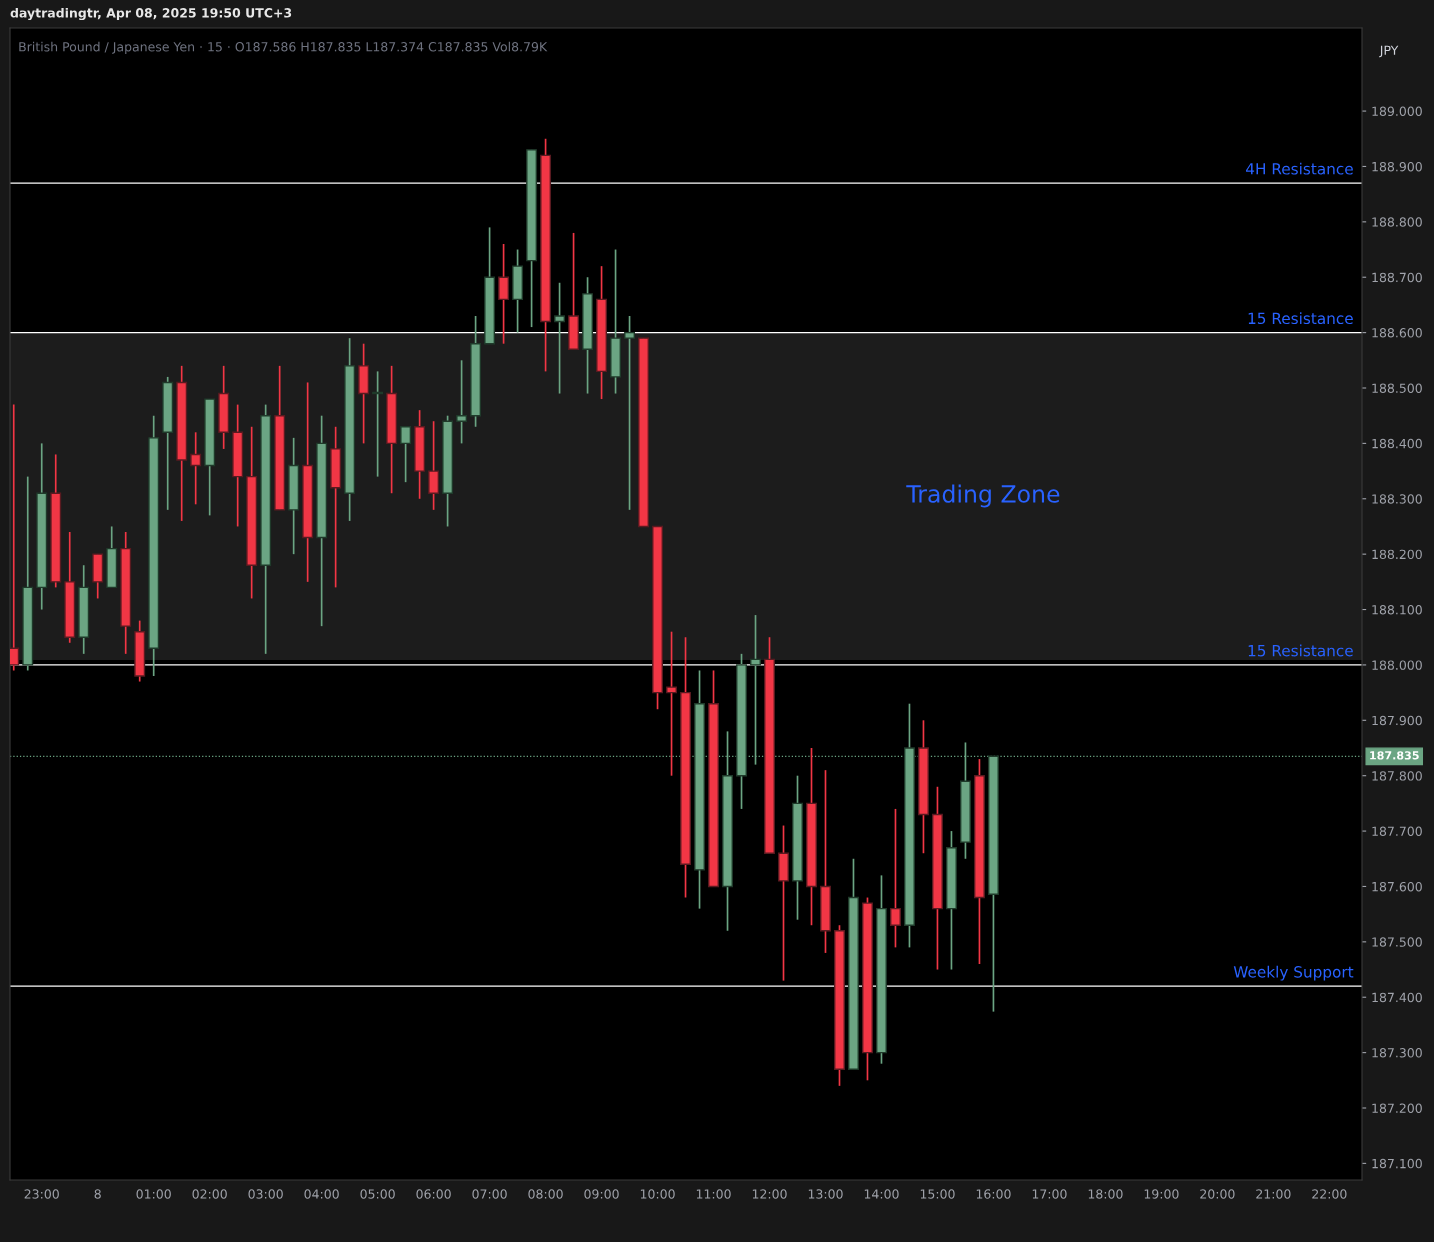 This screenshot has height=1242, width=1434. I want to click on y-tick-label: 188.700, so click(1397, 277).